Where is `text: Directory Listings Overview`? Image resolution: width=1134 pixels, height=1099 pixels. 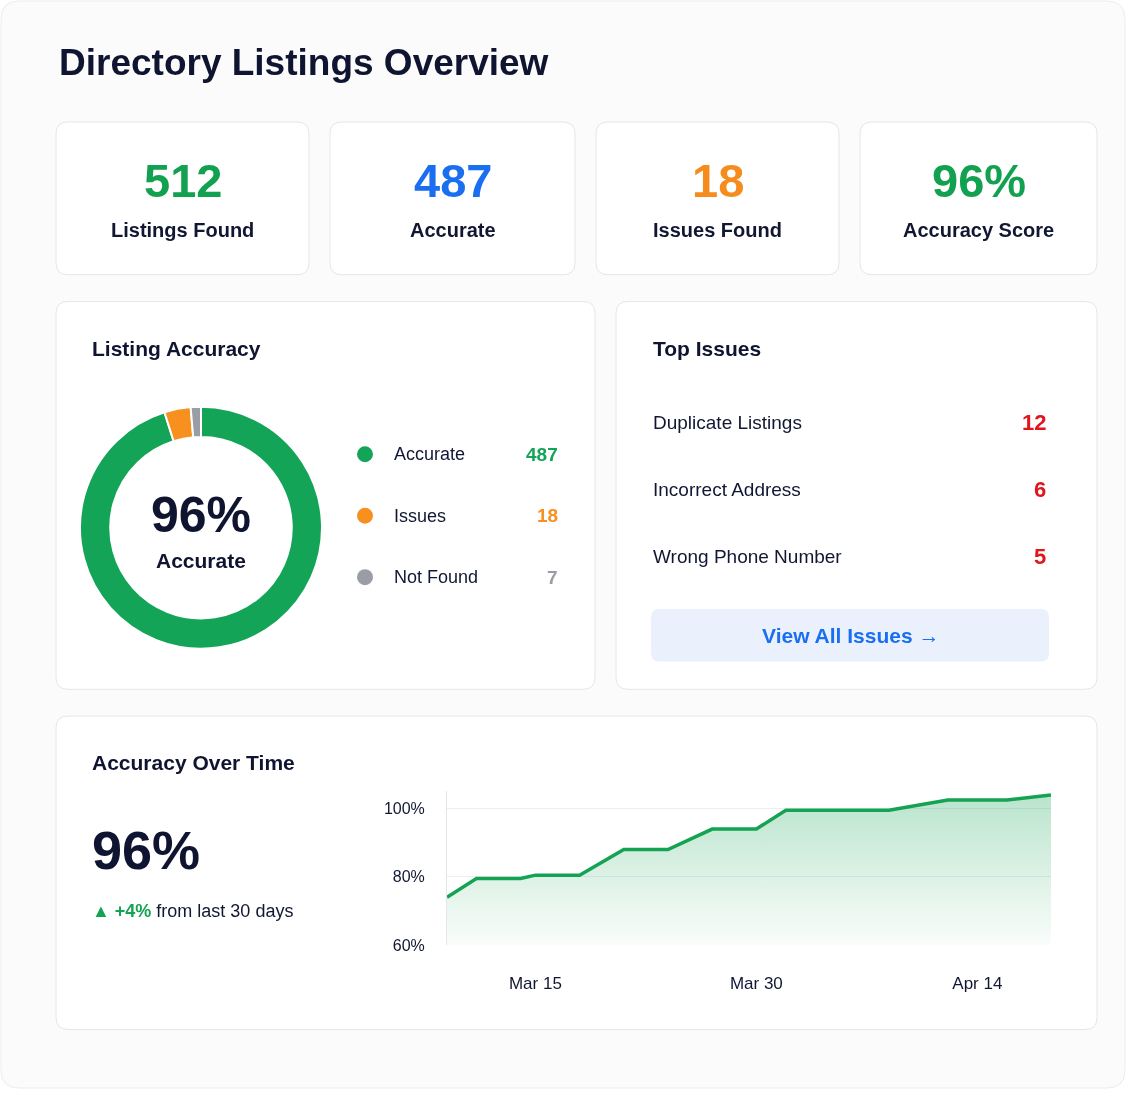 text: Directory Listings Overview is located at coordinates (304, 62).